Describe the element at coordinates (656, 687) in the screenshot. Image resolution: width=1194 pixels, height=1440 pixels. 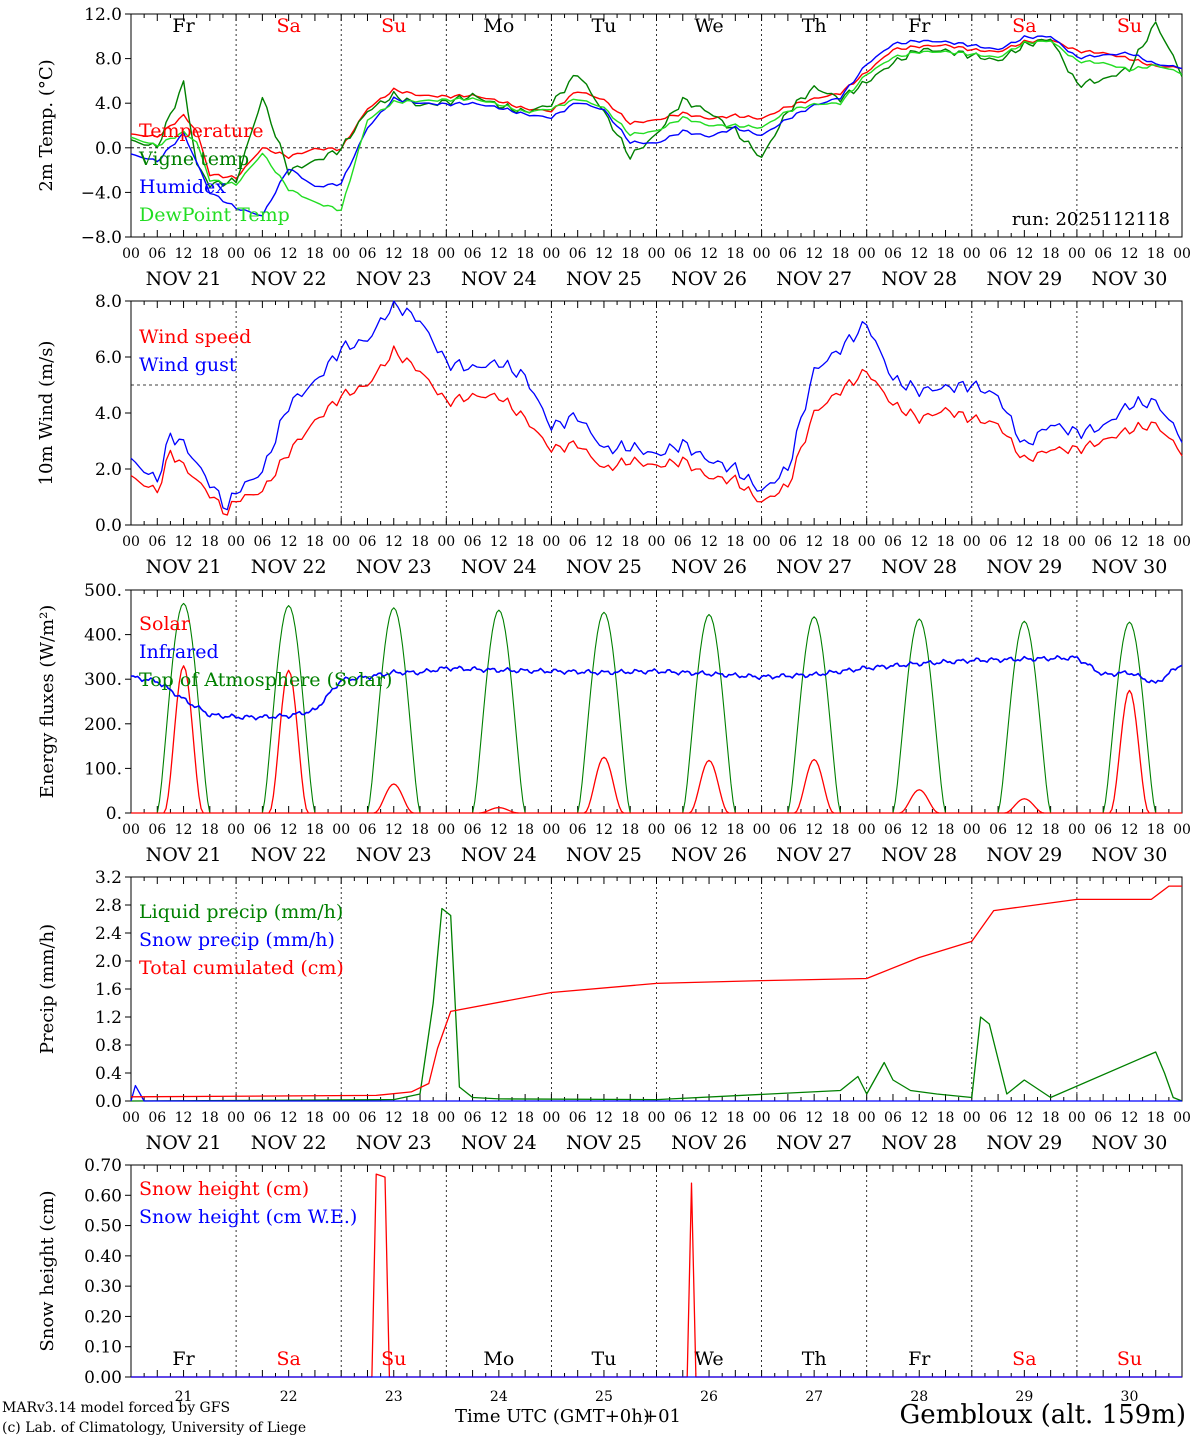
I see `infrared-line` at that location.